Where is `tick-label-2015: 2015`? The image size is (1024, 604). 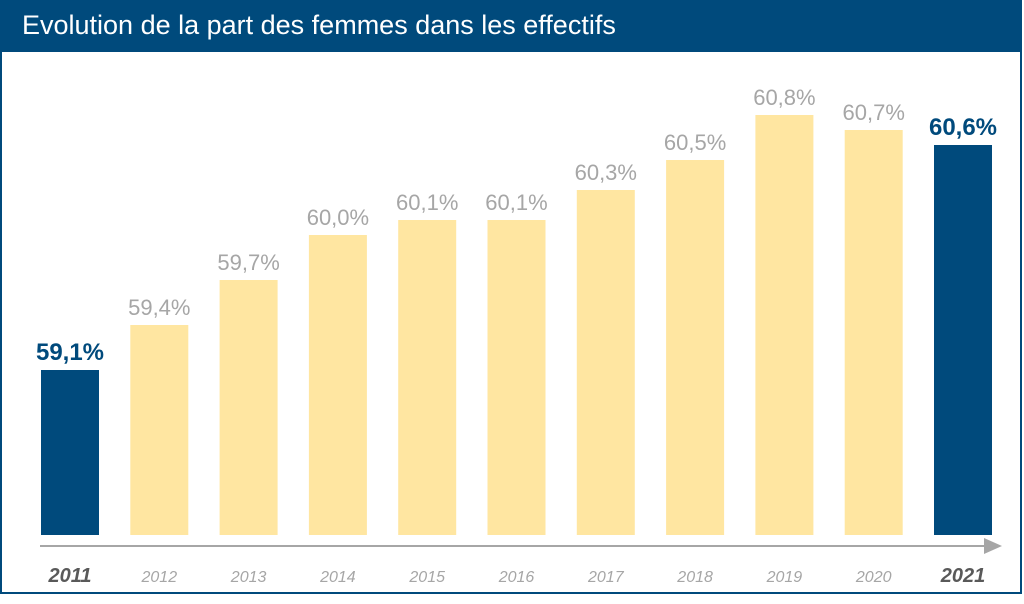 tick-label-2015: 2015 is located at coordinates (426, 577).